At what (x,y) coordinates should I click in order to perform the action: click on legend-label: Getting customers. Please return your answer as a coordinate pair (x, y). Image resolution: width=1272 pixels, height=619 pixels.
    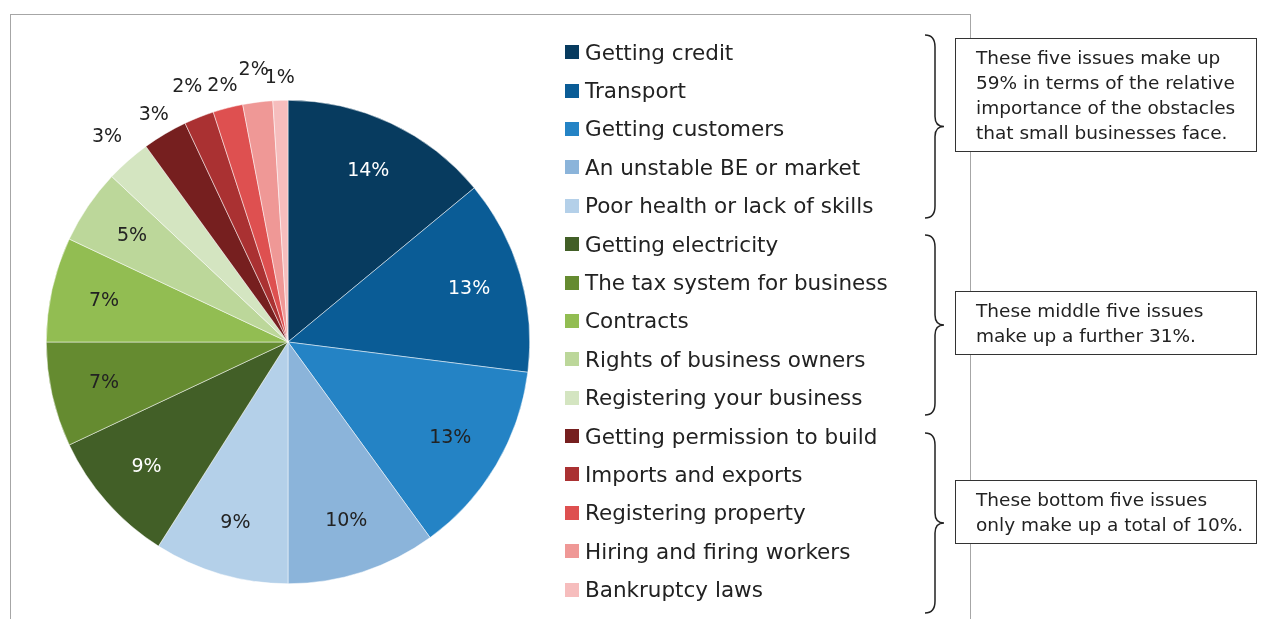
    Looking at the image, I should click on (685, 129).